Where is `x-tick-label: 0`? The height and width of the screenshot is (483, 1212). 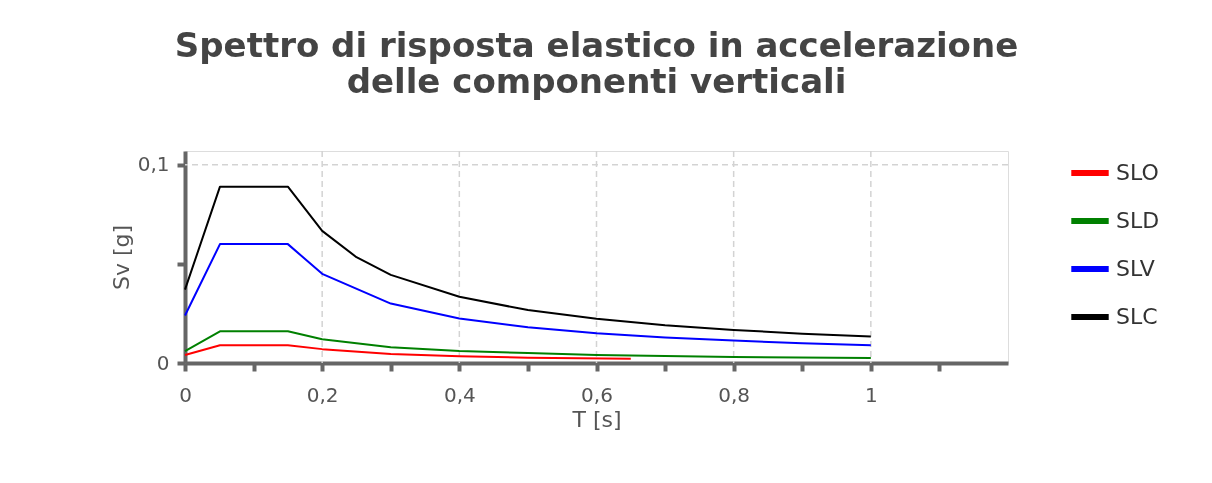
x-tick-label: 0 is located at coordinates (185, 394).